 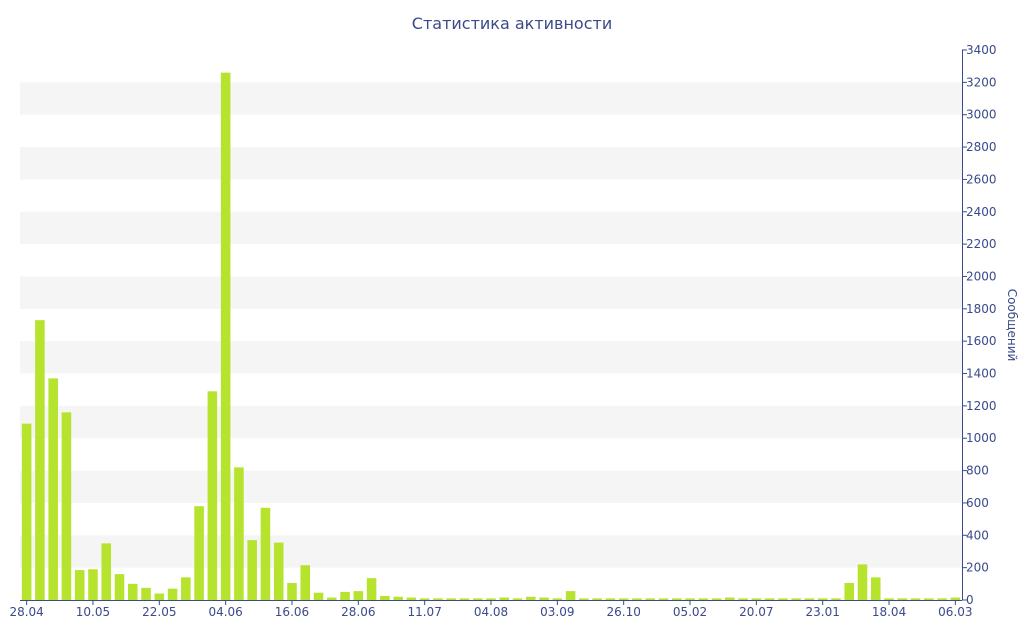 What do you see at coordinates (981, 438) in the screenshot?
I see `y-tick-label: 1000` at bounding box center [981, 438].